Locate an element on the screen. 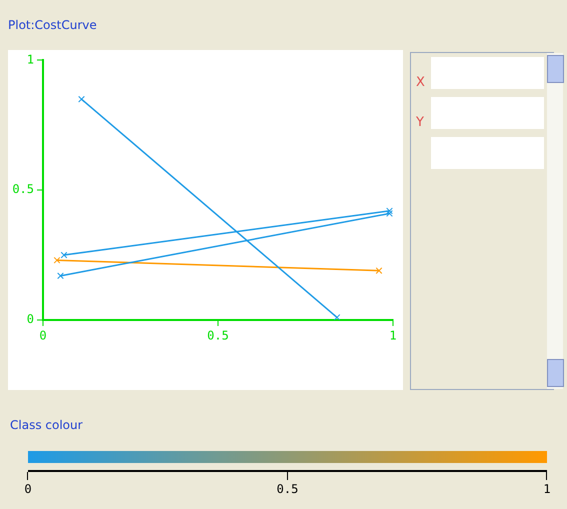 This screenshot has height=509, width=567. x-tick-label: 0.5 is located at coordinates (218, 335).